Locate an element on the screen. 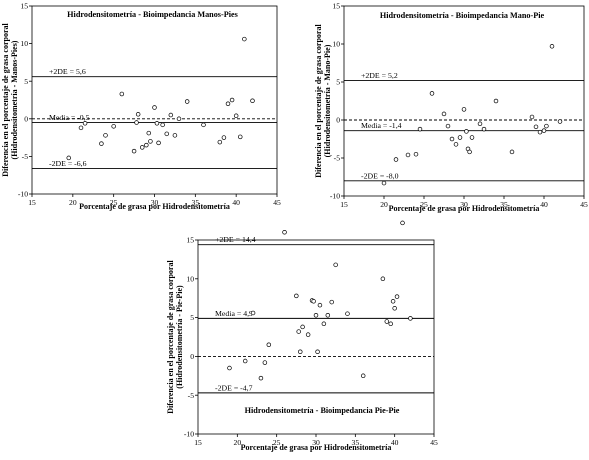 The height and width of the screenshot is (460, 589). mean-label: Media = -1,4 is located at coordinates (381, 125).